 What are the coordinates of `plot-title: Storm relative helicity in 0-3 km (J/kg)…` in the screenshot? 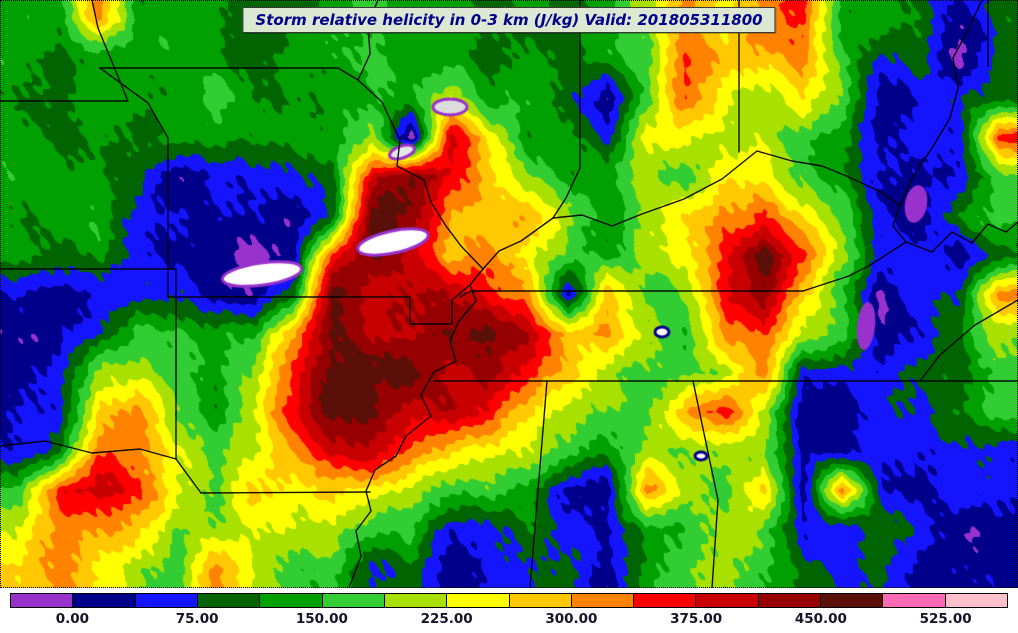 It's located at (509, 20).